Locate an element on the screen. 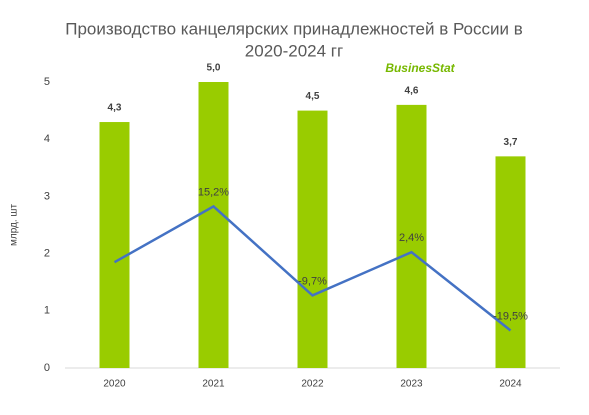 This screenshot has height=415, width=589. line-value-label: -9,7% is located at coordinates (312, 281).